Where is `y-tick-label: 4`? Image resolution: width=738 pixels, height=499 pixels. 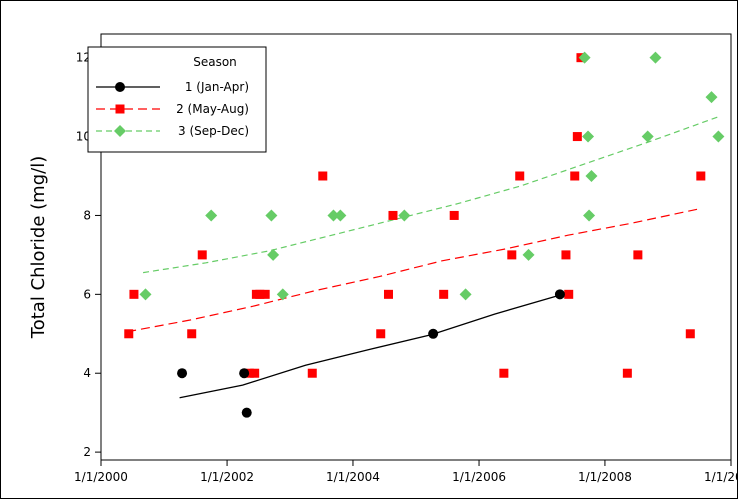 y-tick-label: 4 is located at coordinates (87, 373).